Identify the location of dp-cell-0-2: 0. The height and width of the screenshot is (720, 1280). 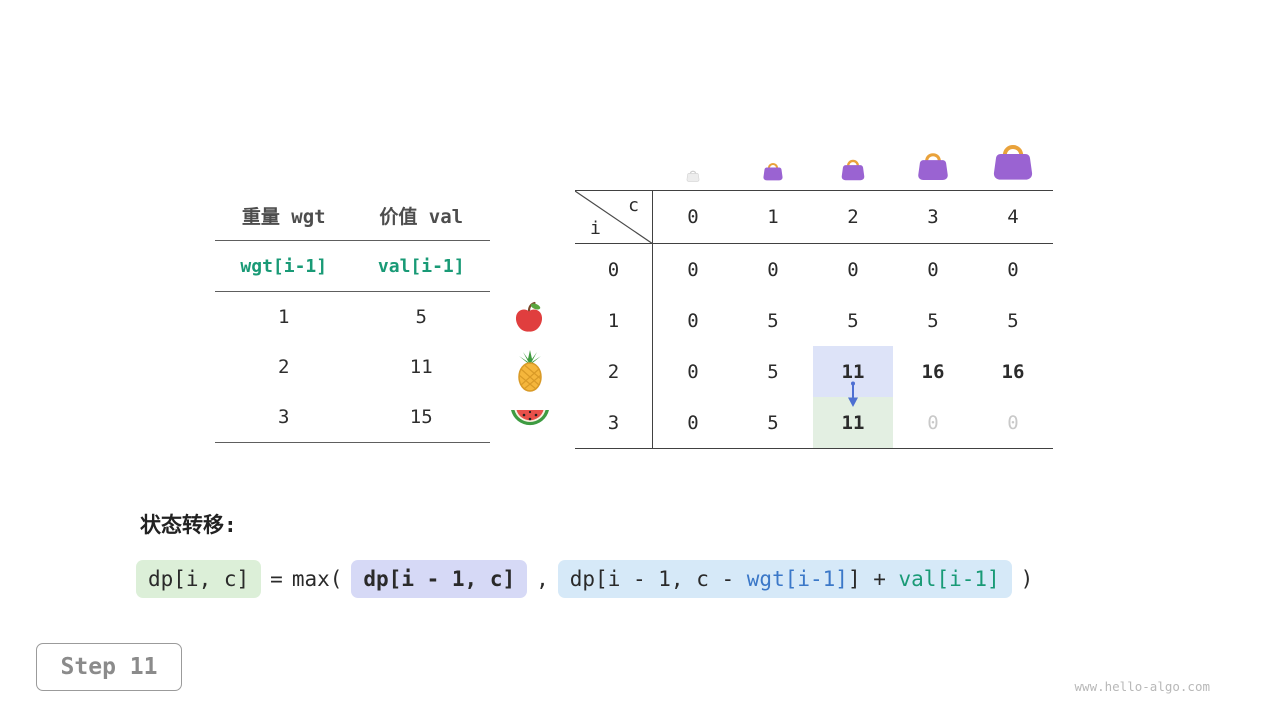
(853, 269).